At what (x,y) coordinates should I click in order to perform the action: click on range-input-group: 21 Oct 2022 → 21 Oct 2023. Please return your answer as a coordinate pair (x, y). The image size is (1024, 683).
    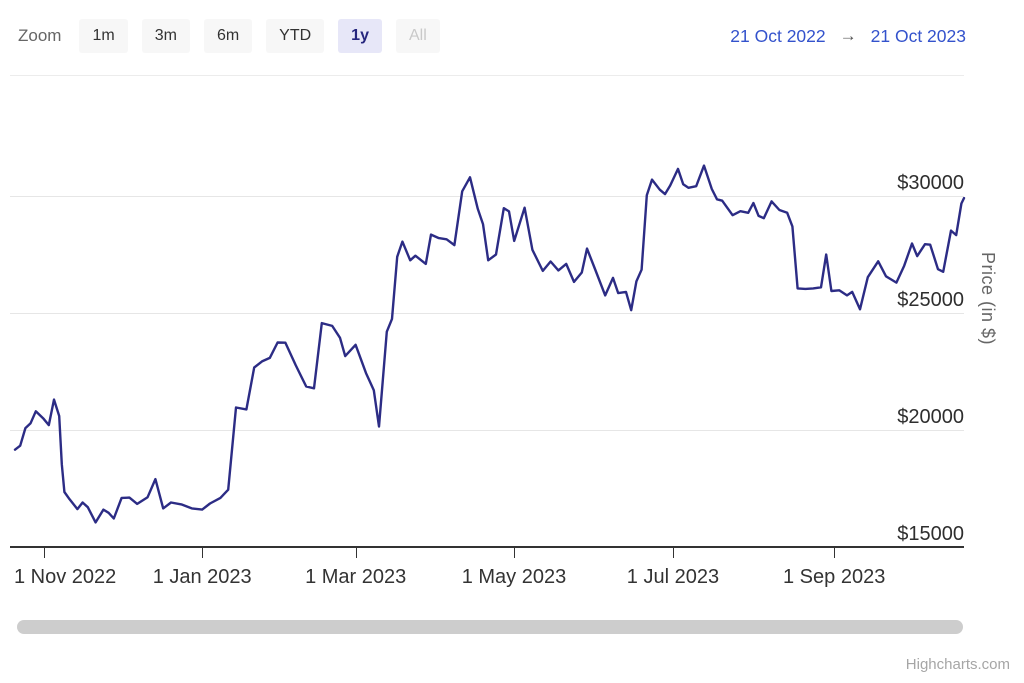
    Looking at the image, I should click on (848, 36).